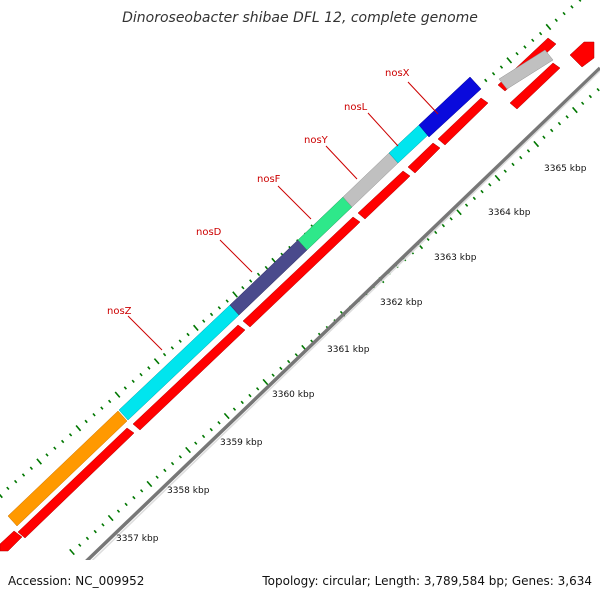 The image size is (600, 600). Describe the element at coordinates (455, 258) in the screenshot. I see `scale-label: 3363 kbp` at that location.